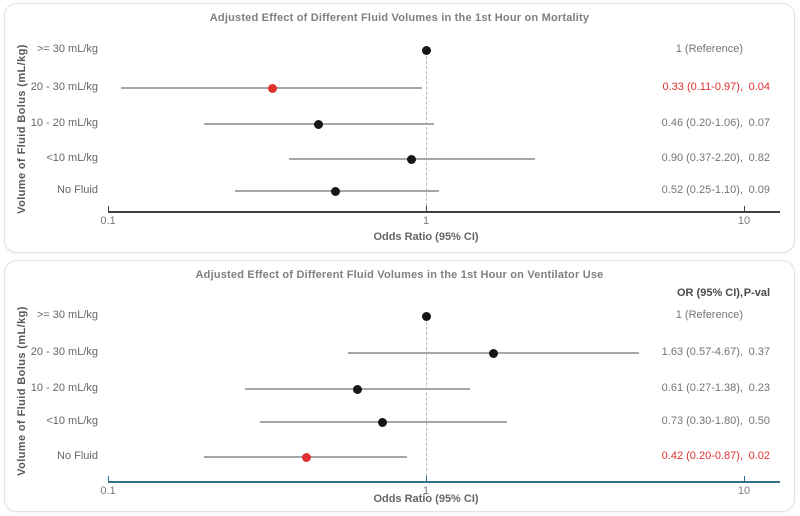  What do you see at coordinates (702, 87) in the screenshot?
I see `or-value-text: 0.33 (0.11-0.97),` at bounding box center [702, 87].